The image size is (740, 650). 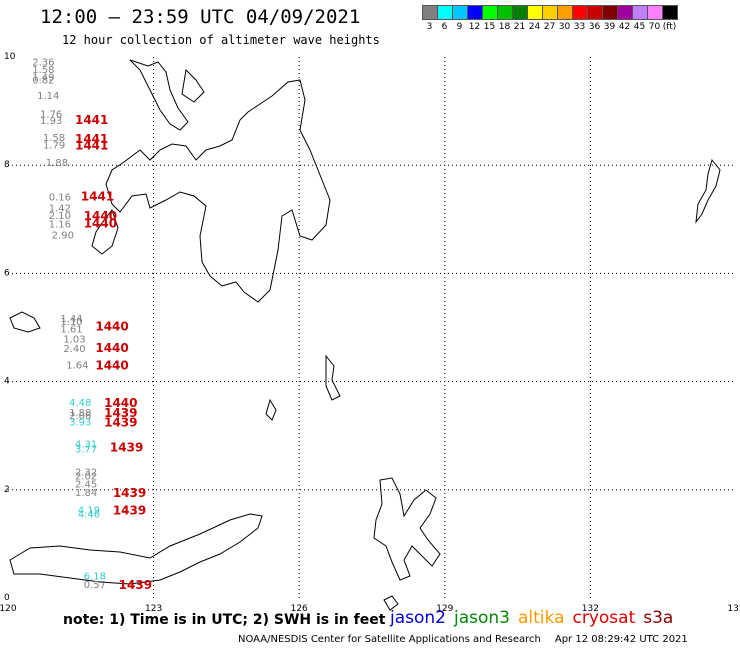 What do you see at coordinates (43, 77) in the screenshot?
I see `wave-height-value: 1.49` at bounding box center [43, 77].